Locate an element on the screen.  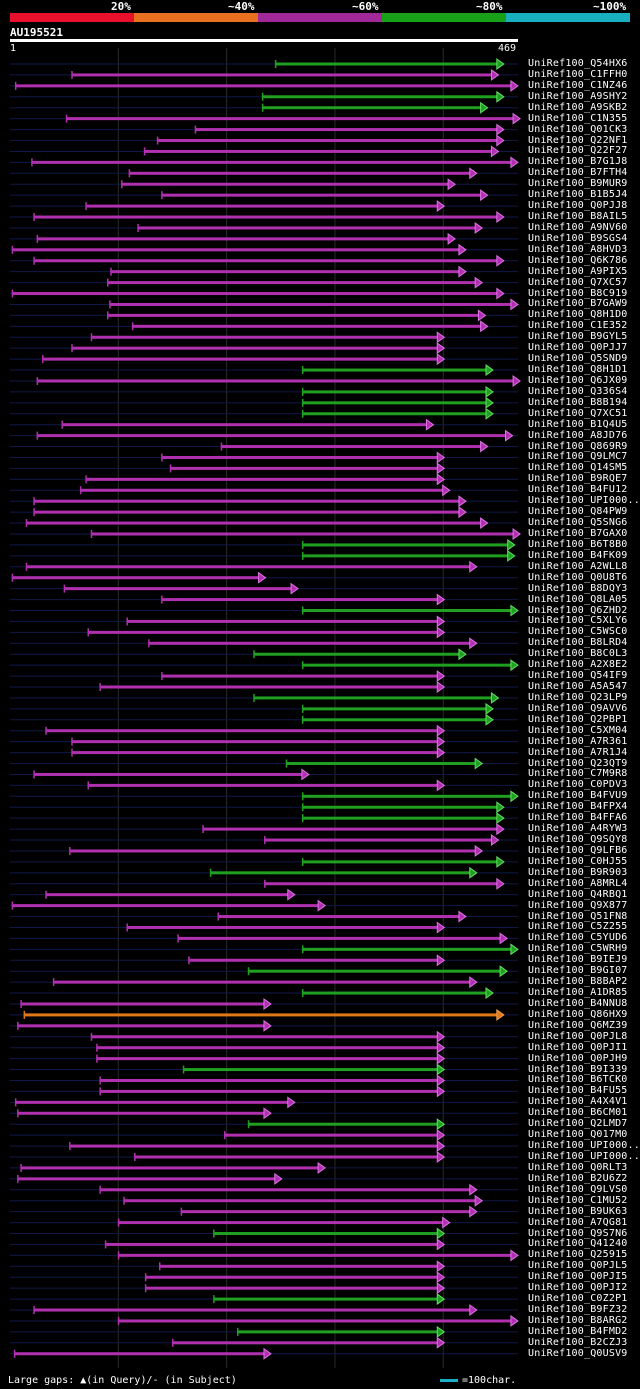
hit-label: UniRef100_B8C919 is located at coordinates (578, 293).